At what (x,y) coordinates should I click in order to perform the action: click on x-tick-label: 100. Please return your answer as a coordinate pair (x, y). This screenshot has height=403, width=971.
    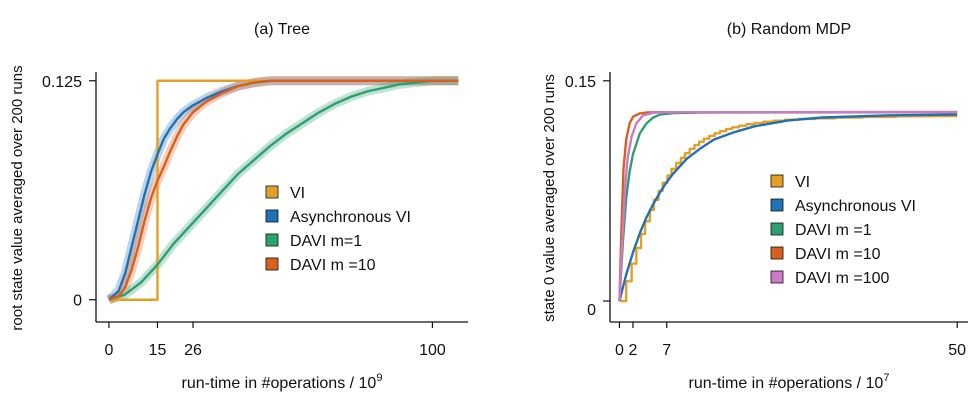
    Looking at the image, I should click on (432, 350).